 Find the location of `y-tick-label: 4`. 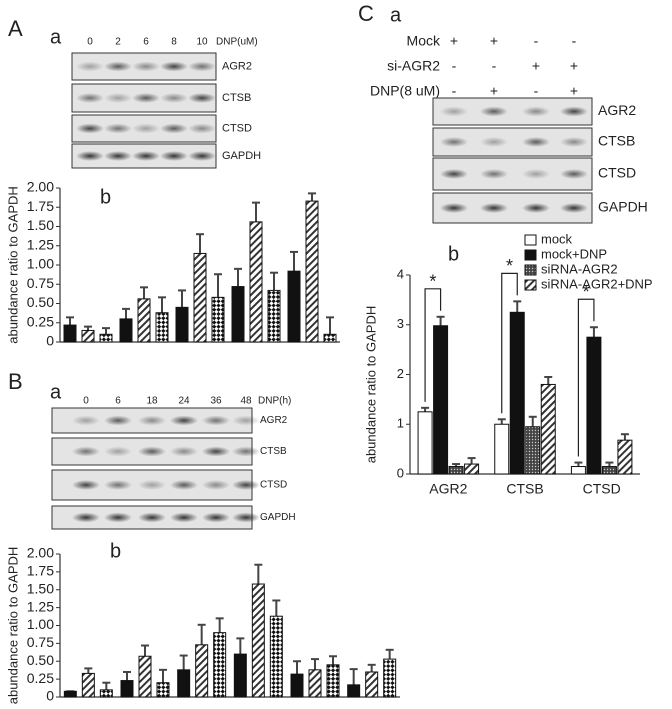

y-tick-label: 4 is located at coordinates (400, 273).